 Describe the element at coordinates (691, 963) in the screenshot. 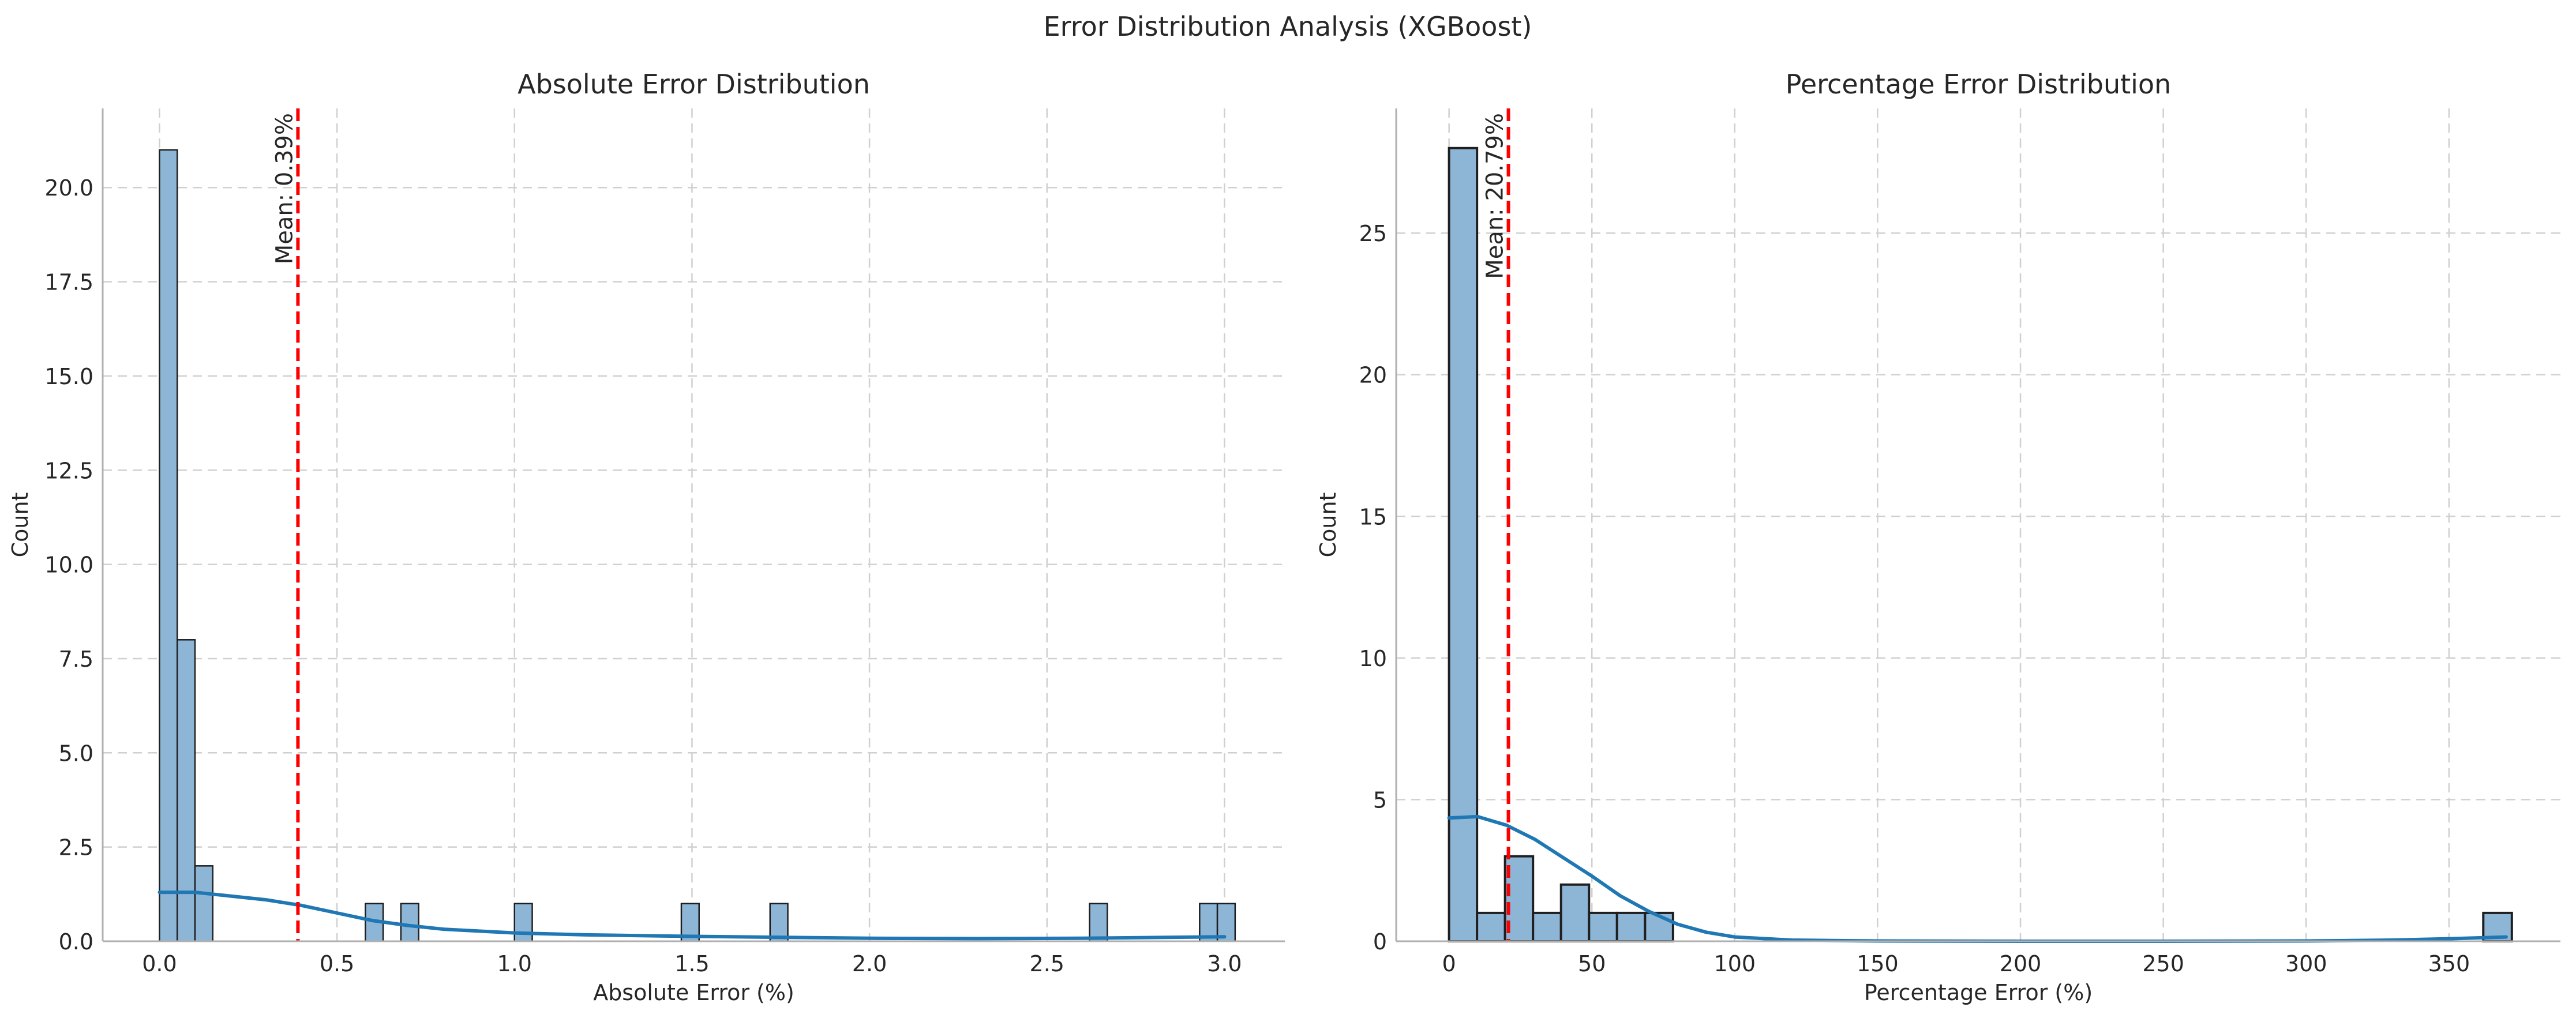

I see `x-tick-label: 1.5` at that location.